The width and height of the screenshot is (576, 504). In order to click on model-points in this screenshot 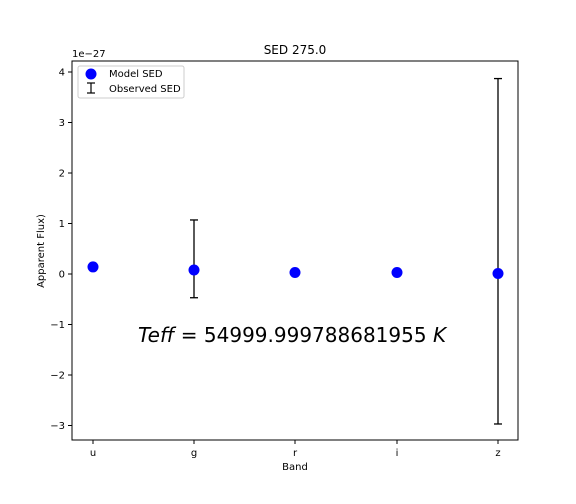, I will do `click(295, 270)`.